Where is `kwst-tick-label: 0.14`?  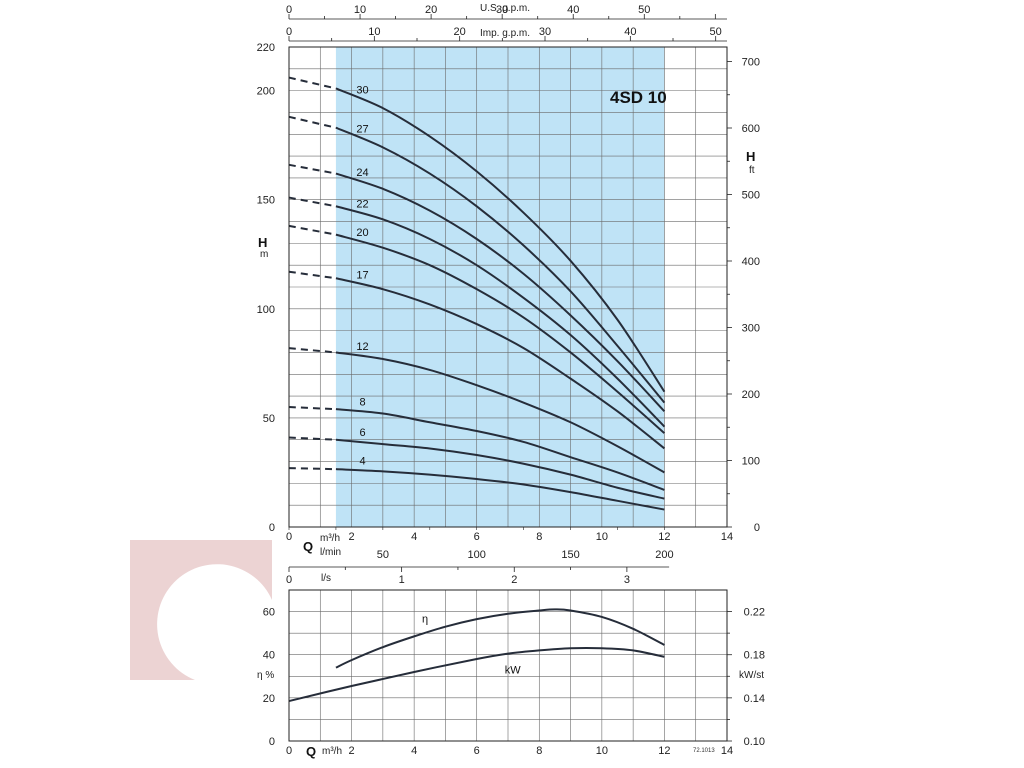
kwst-tick-label: 0.14 is located at coordinates (754, 699).